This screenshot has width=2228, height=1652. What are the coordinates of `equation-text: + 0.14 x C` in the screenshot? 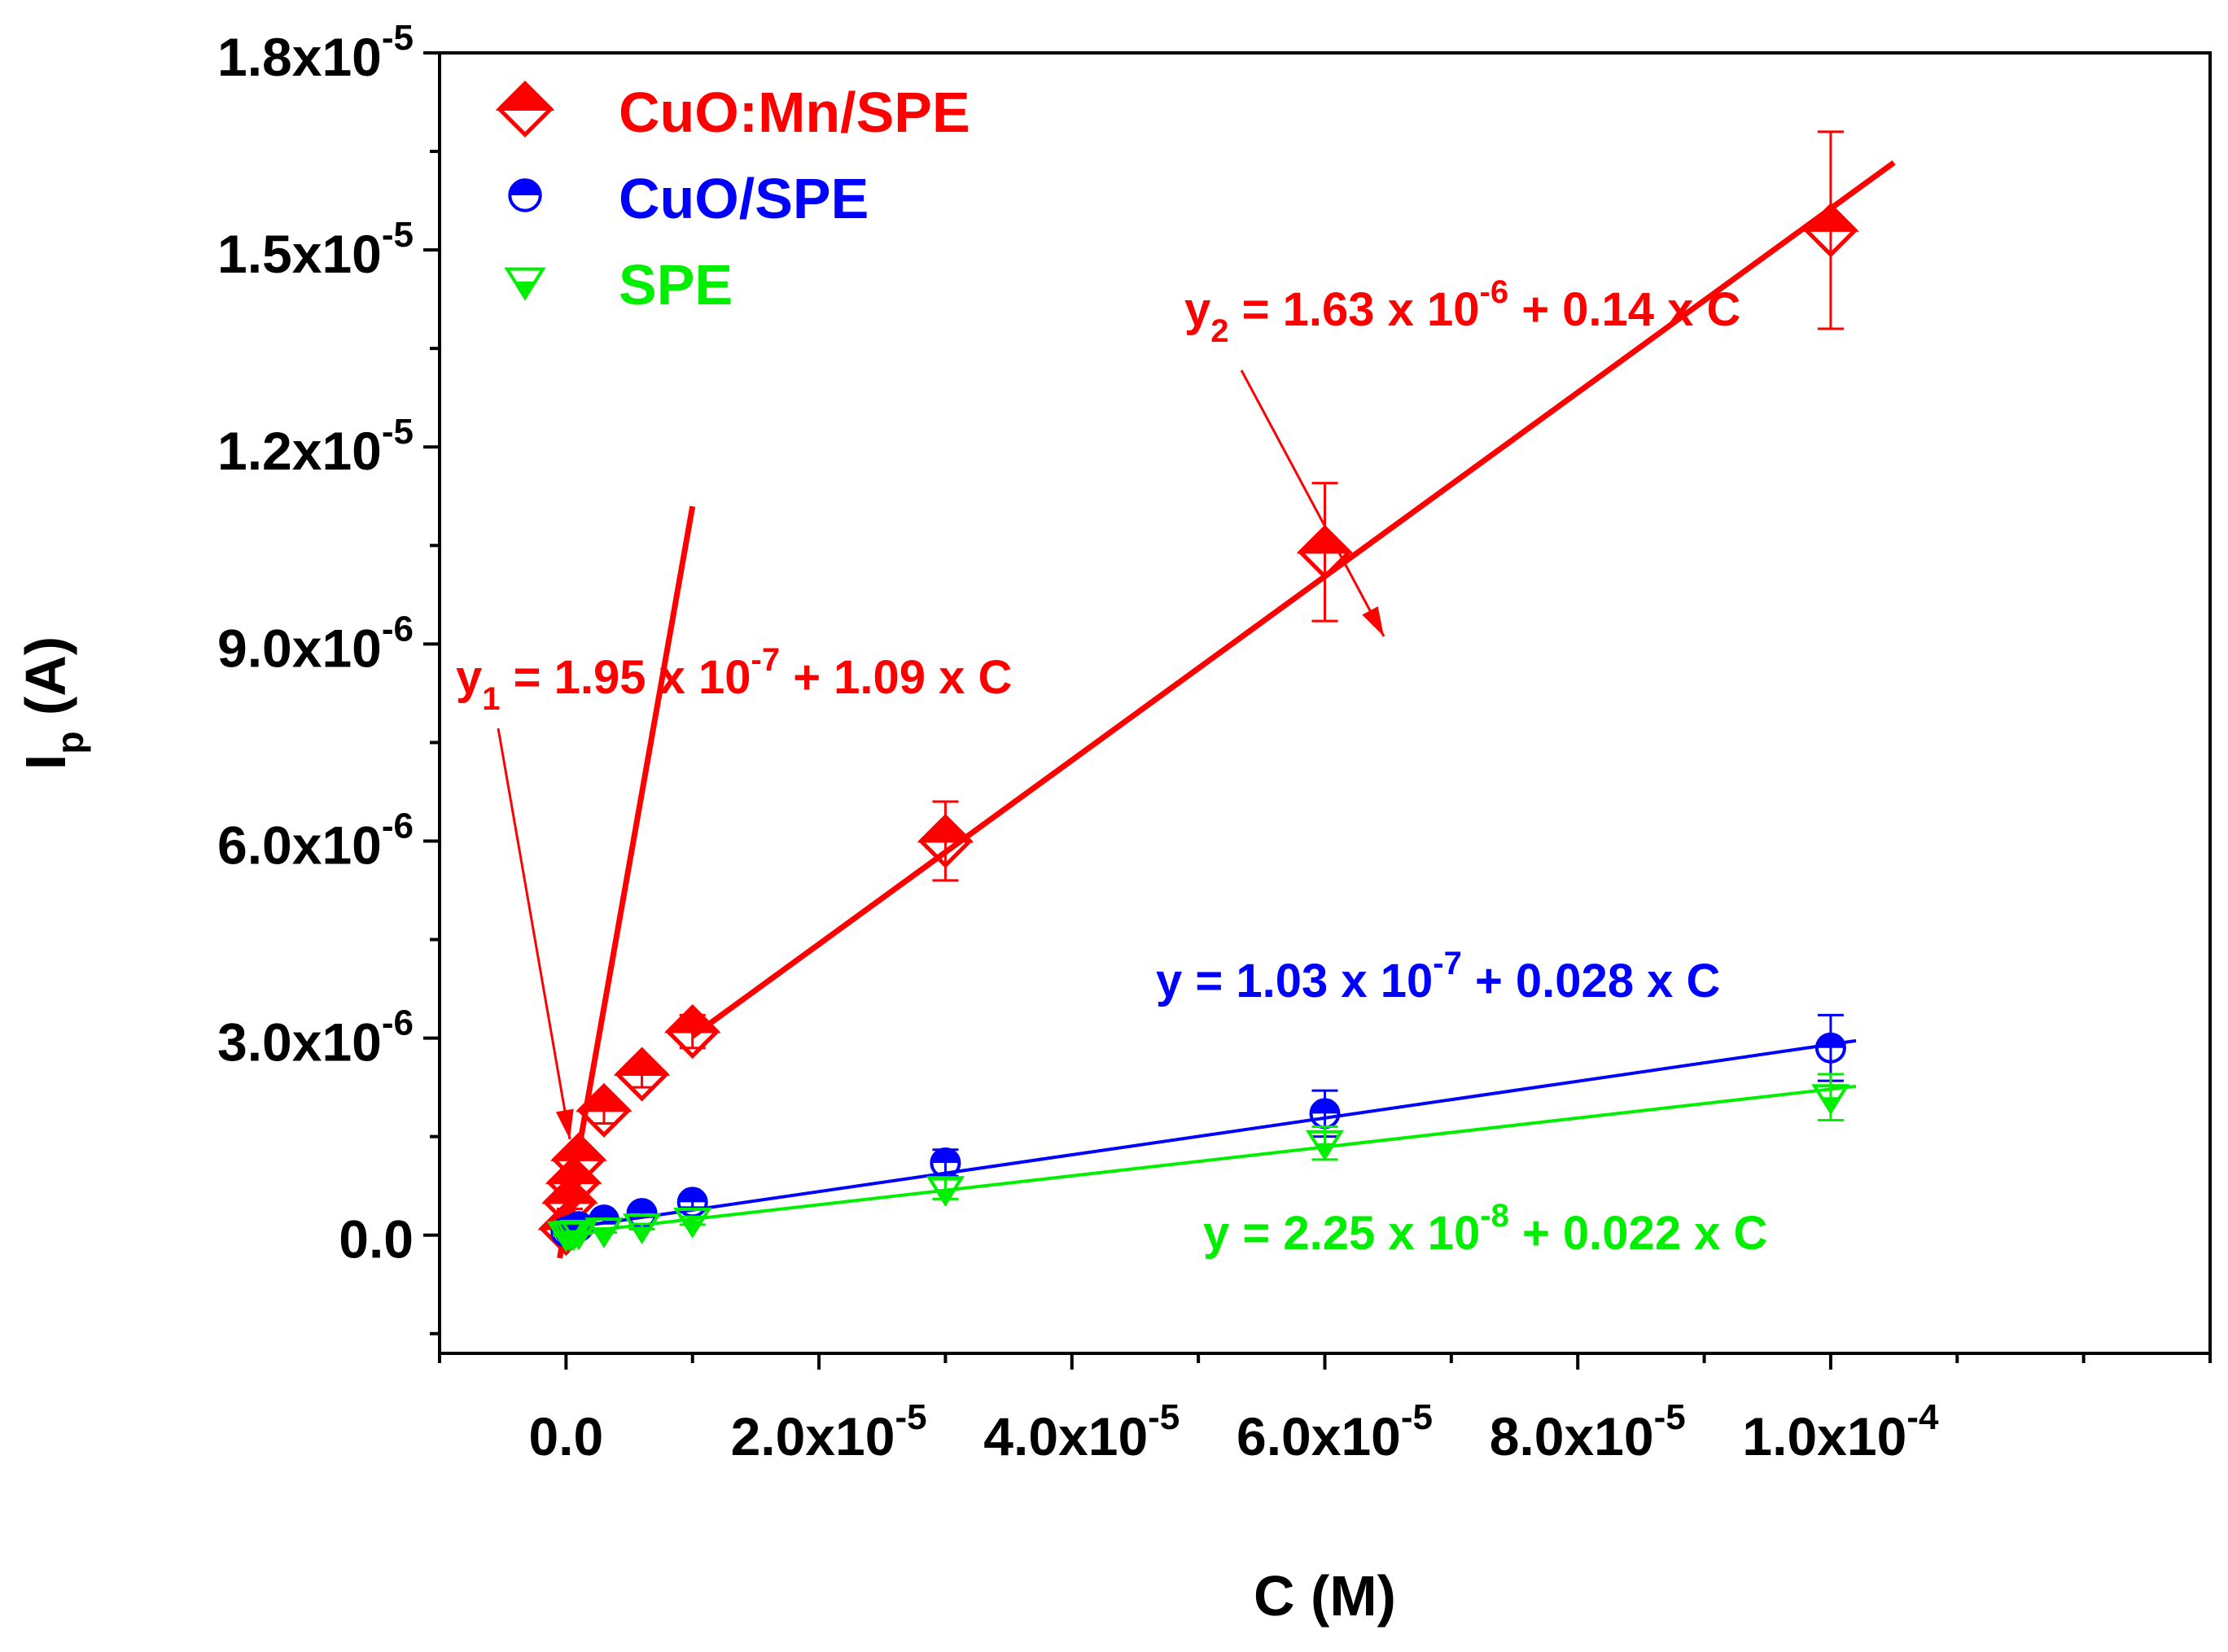 It's located at (1624, 309).